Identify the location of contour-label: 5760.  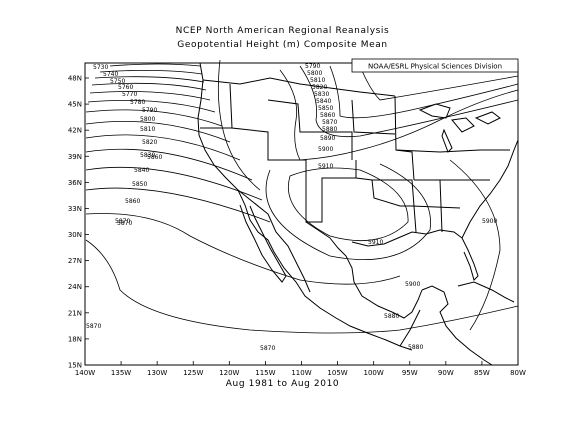
(125, 87).